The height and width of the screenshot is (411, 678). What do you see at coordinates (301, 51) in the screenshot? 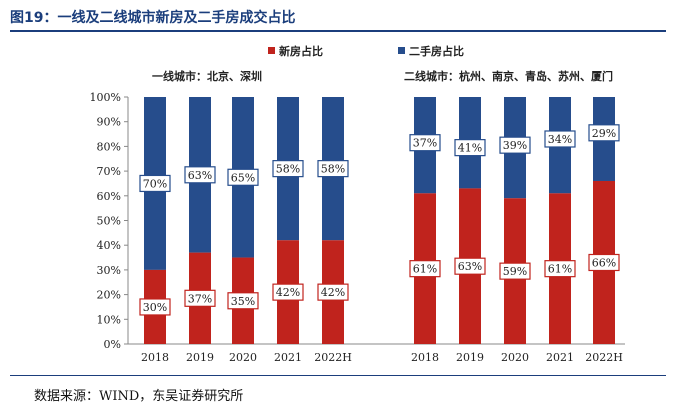
I see `legend-label: 新房占比` at bounding box center [301, 51].